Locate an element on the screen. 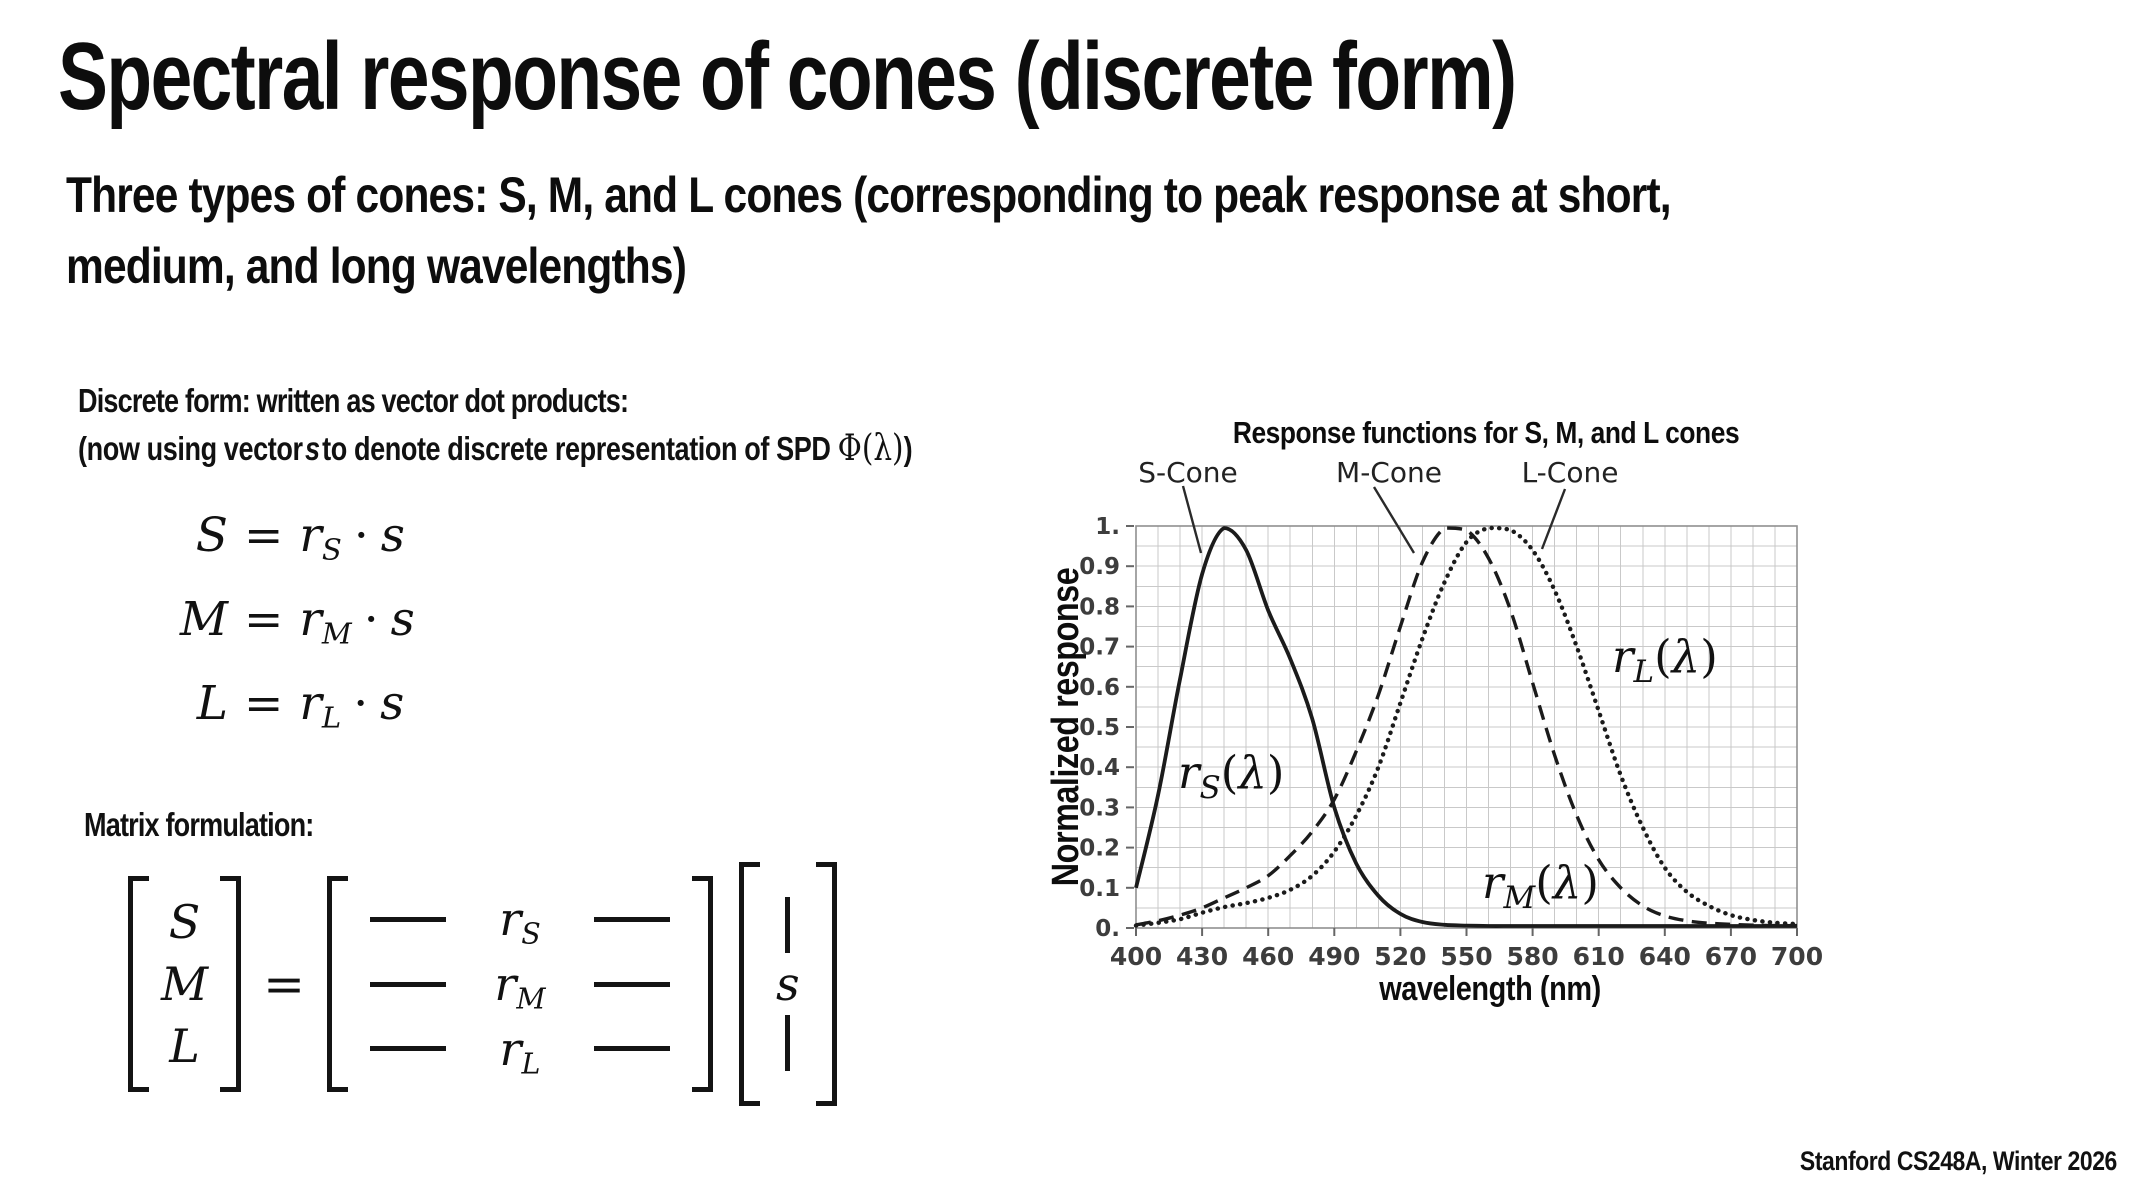  x-axis-label: wavelength (nm) is located at coordinates (1489, 988).